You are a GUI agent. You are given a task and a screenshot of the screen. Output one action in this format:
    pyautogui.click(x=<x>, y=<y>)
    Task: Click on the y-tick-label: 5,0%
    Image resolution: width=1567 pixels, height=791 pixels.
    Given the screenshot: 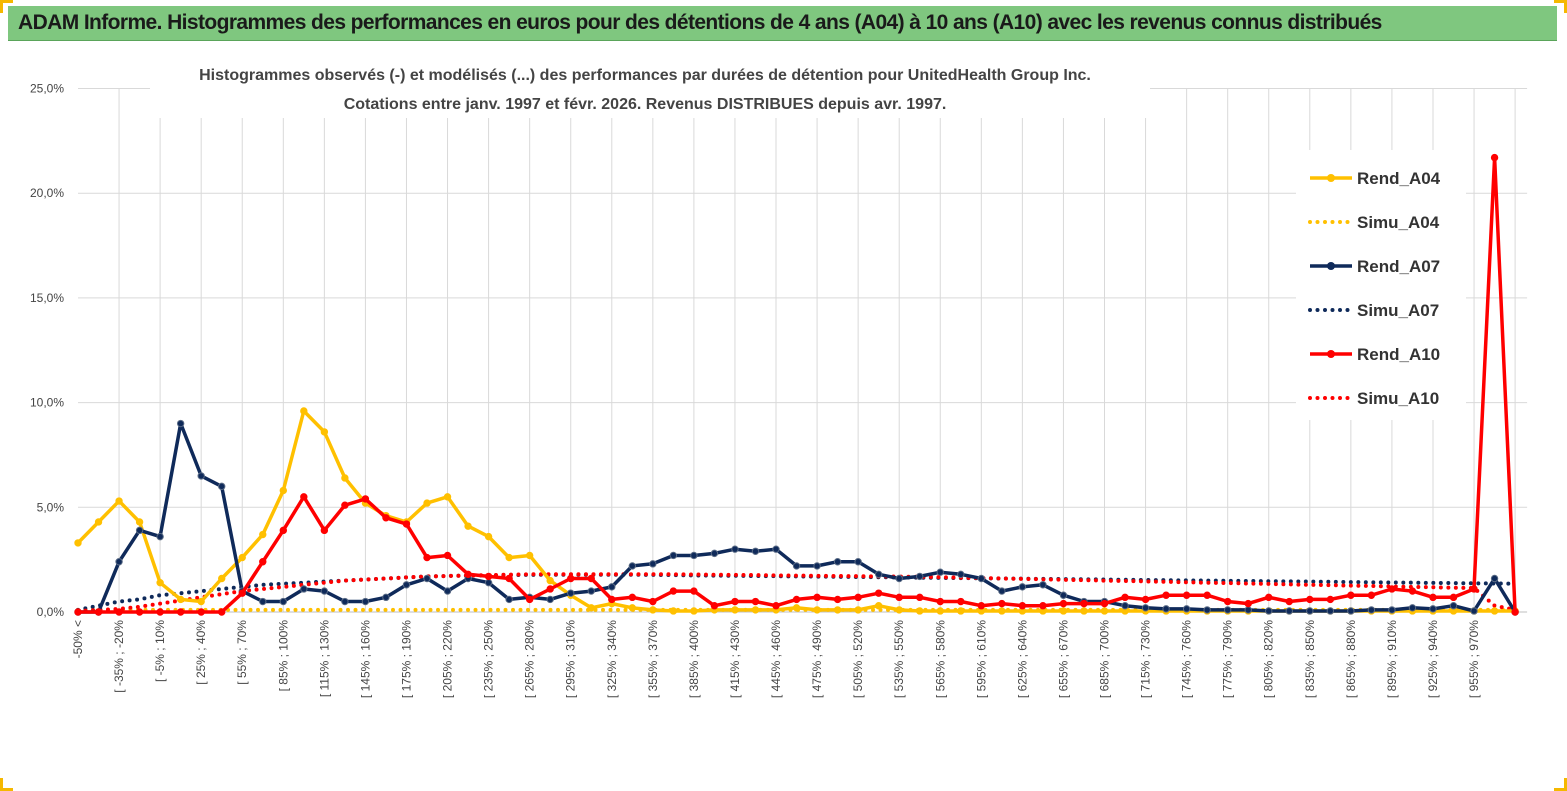 What is the action you would take?
    pyautogui.click(x=51, y=507)
    